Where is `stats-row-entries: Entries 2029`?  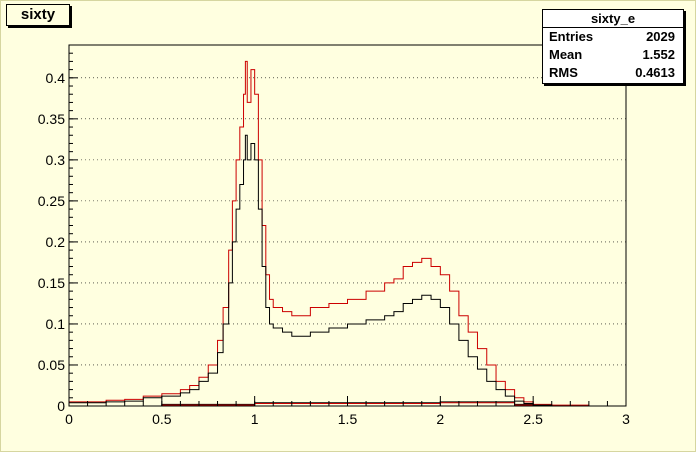 stats-row-entries: Entries 2029 is located at coordinates (613, 37).